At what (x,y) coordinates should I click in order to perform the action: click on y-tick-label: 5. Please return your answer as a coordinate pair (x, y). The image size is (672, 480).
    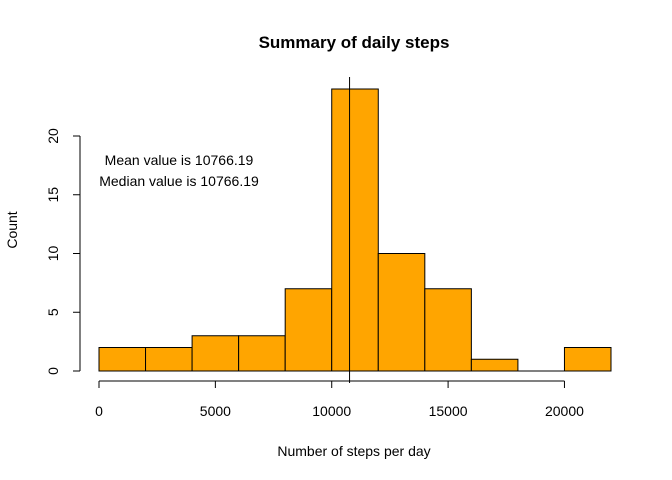
    Looking at the image, I should click on (53, 312).